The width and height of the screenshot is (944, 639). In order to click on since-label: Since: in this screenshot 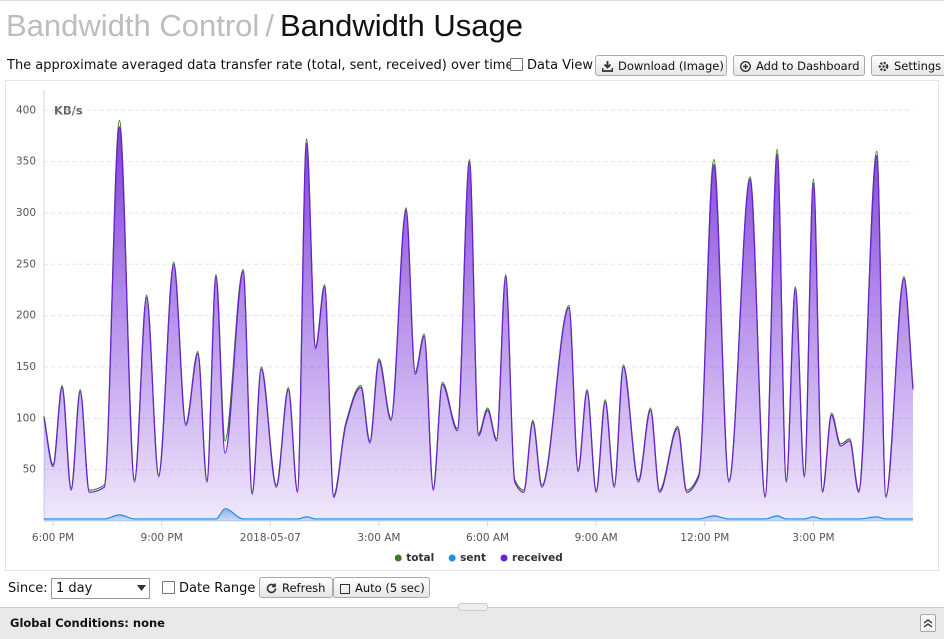, I will do `click(28, 588)`.